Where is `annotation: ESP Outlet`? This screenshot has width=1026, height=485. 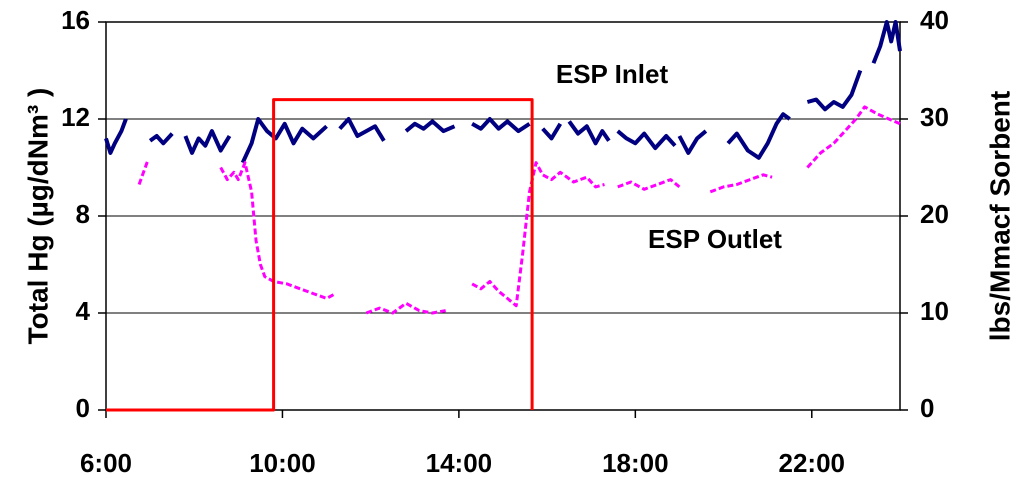 annotation: ESP Outlet is located at coordinates (715, 239).